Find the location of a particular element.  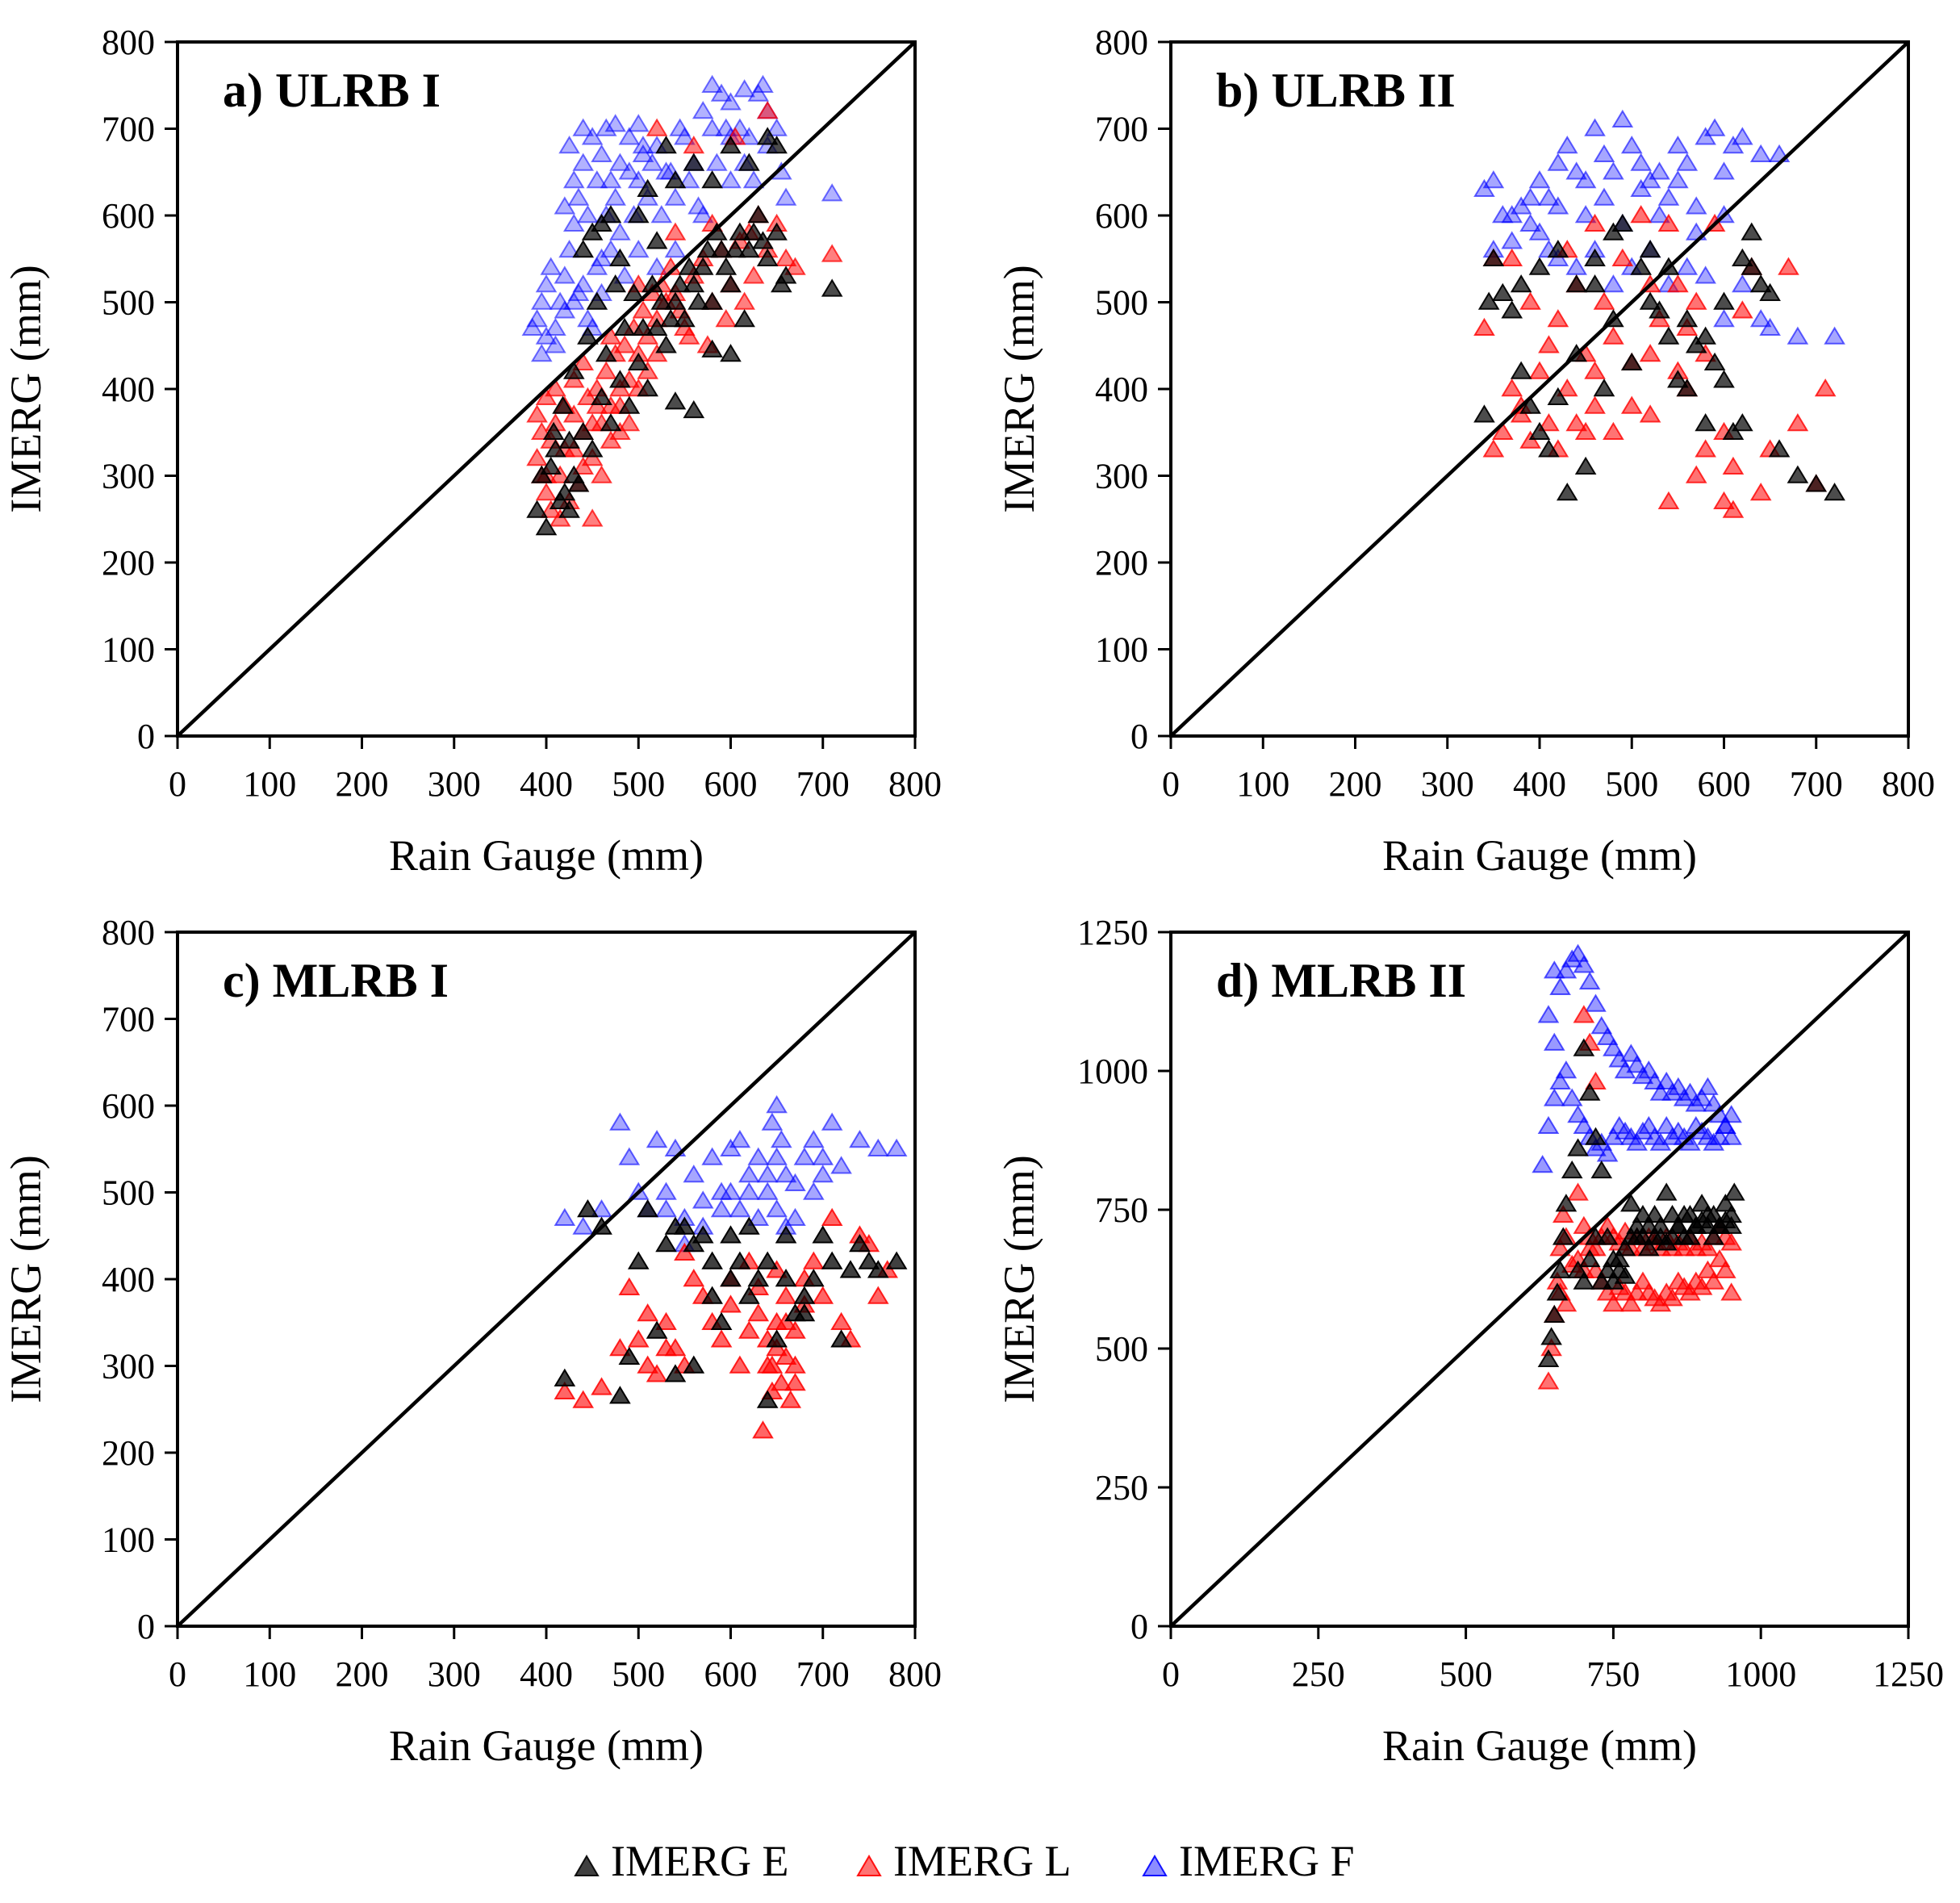

d-y-tick-label: 1000 is located at coordinates (1112, 1071).